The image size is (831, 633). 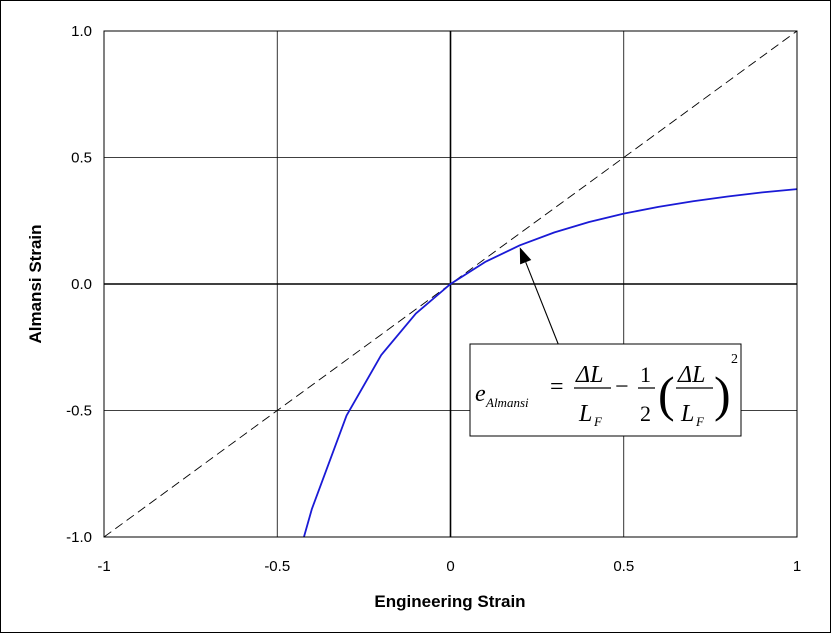 I want to click on equation-subscript: Almansi, so click(x=507, y=402).